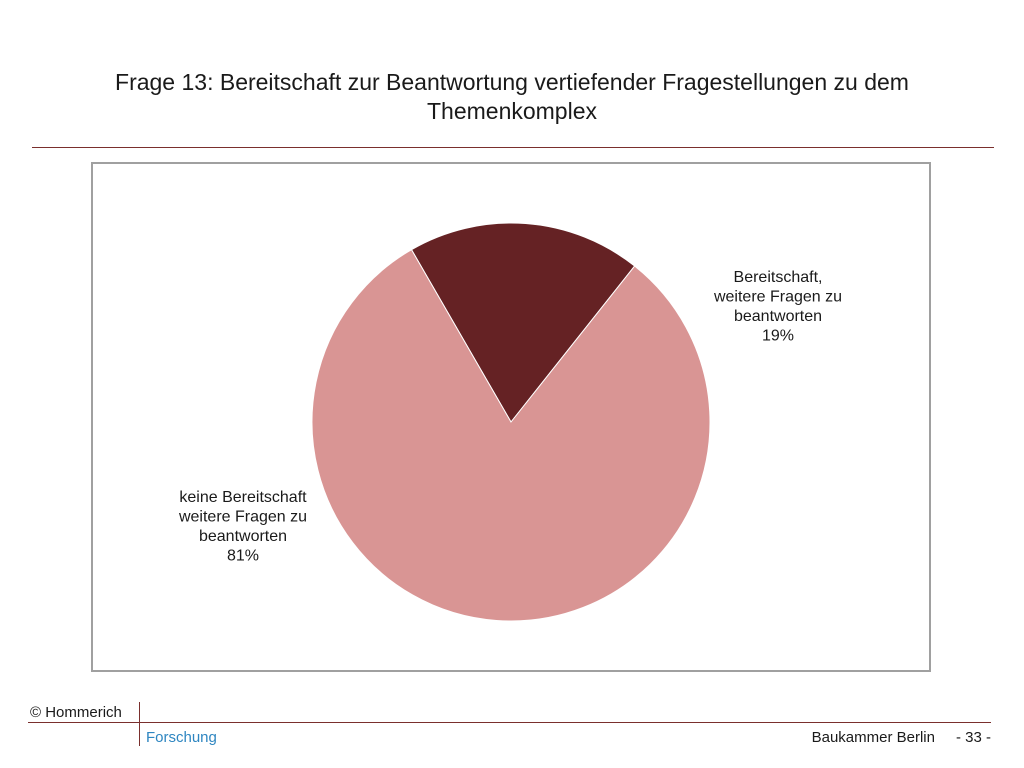 This screenshot has height=768, width=1024. What do you see at coordinates (76, 712) in the screenshot?
I see `copyright-label: © Hommerich` at bounding box center [76, 712].